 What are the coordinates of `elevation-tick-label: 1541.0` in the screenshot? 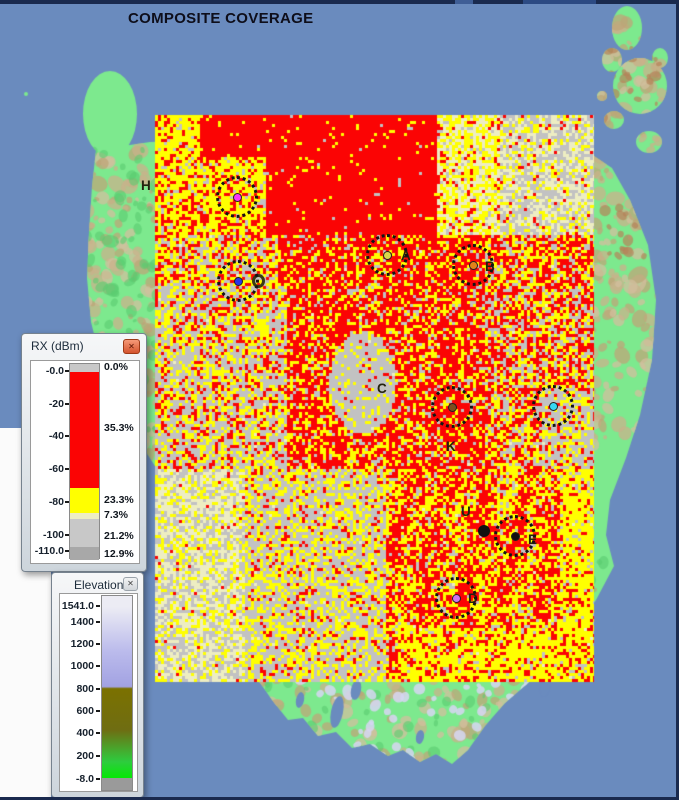 It's located at (77, 606).